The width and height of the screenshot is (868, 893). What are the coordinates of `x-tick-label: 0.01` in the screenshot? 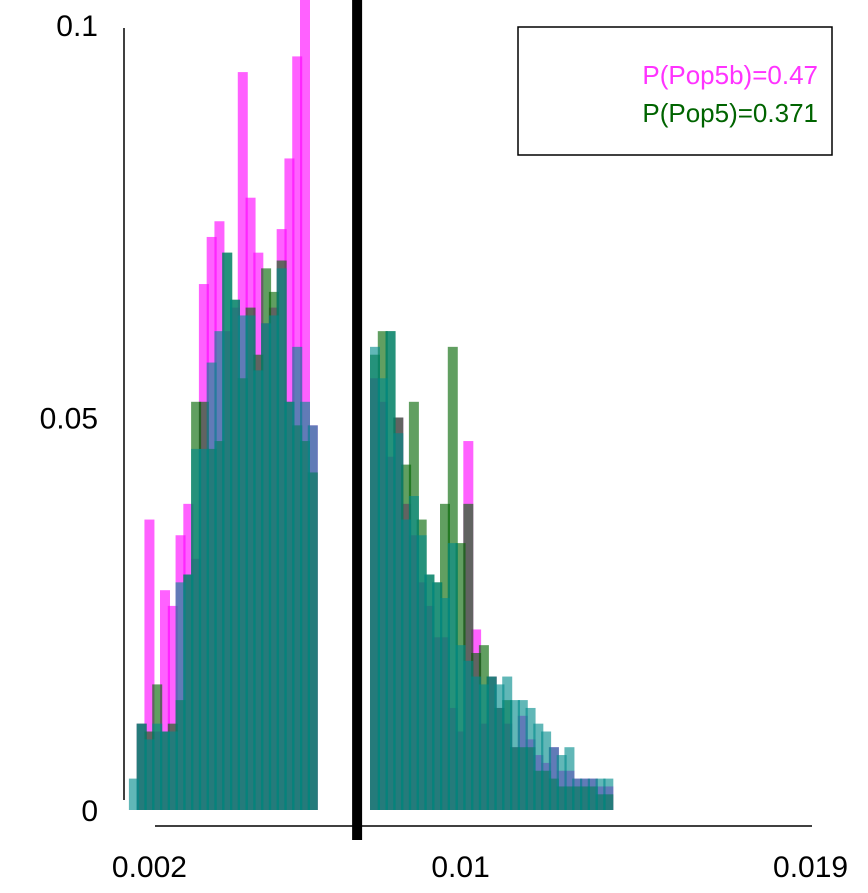 It's located at (460, 867).